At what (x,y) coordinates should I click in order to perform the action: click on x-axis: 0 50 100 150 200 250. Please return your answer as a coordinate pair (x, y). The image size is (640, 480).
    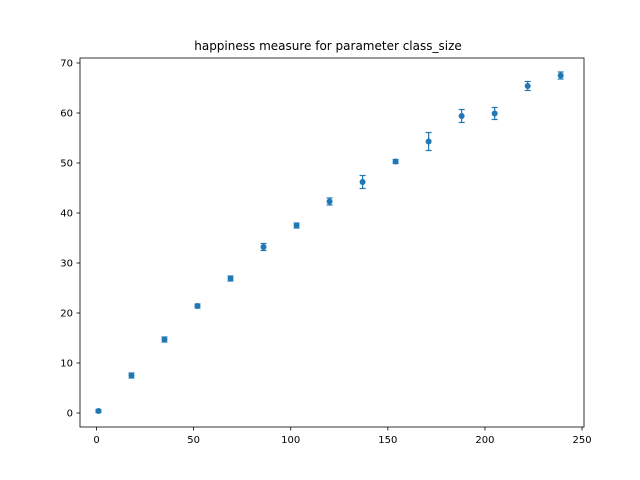
    Looking at the image, I should click on (342, 436).